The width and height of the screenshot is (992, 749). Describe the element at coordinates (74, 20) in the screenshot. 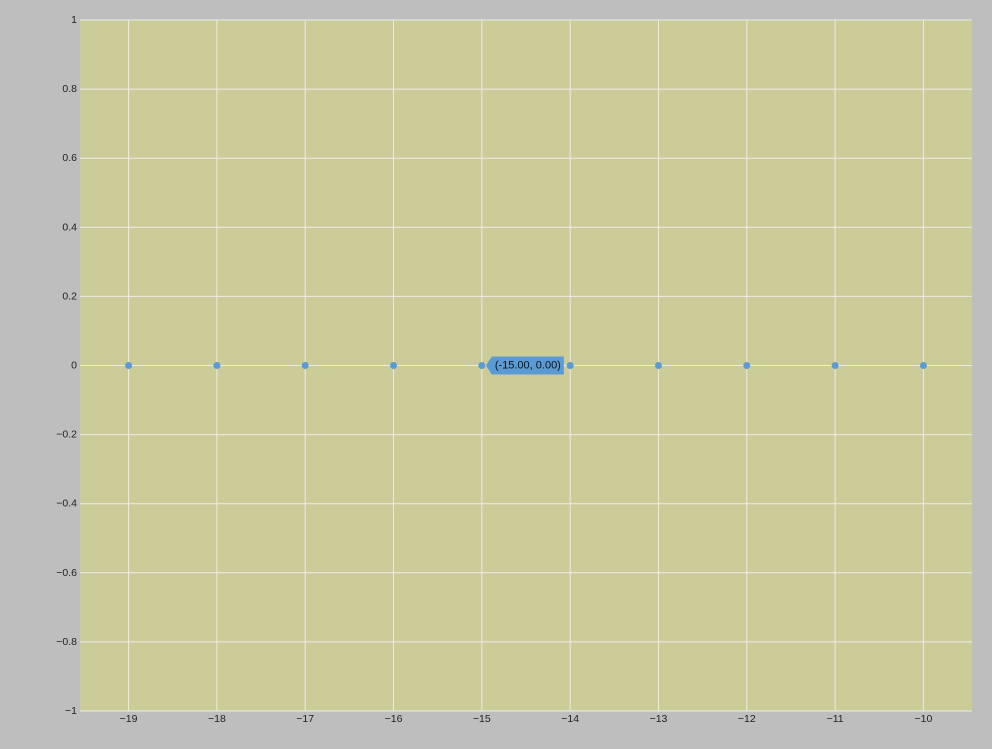

I see `y-tick-label: 1` at that location.